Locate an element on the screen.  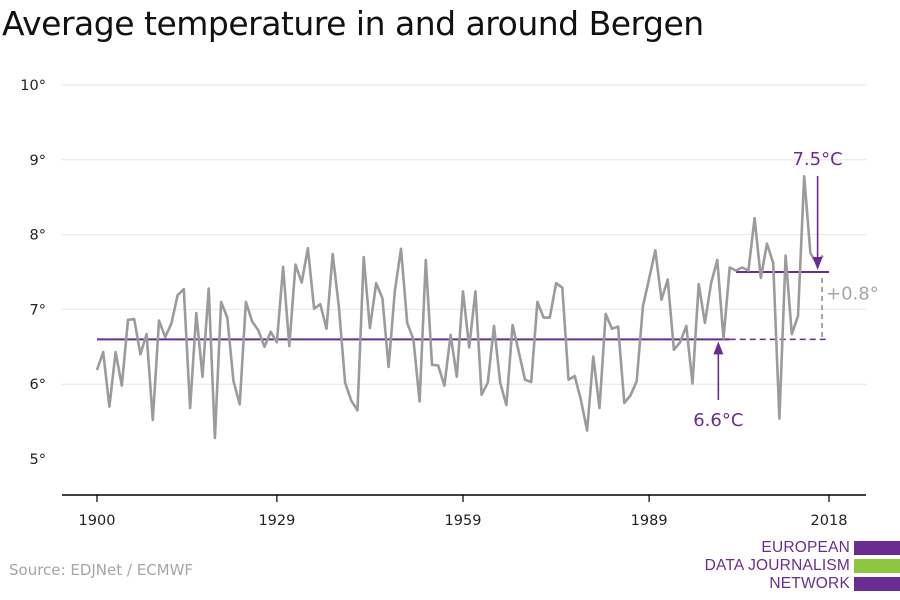
annotations-top: 6.6°C 7.5°C +0.8° is located at coordinates (785, 290).